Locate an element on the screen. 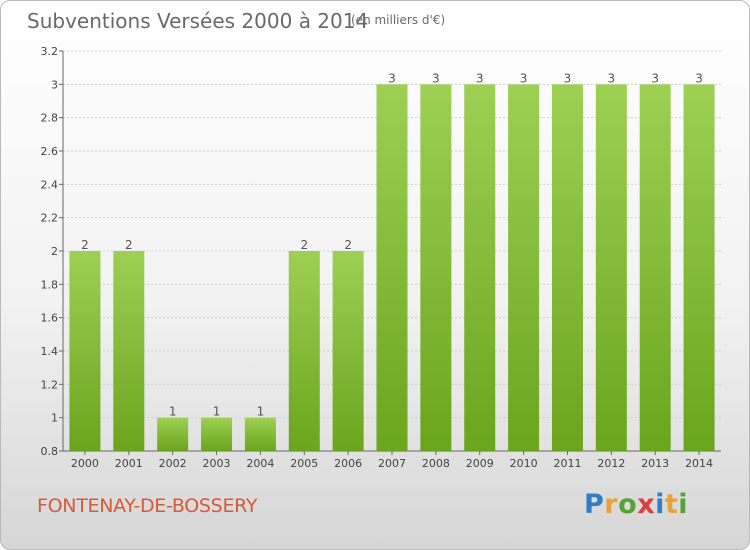 The image size is (750, 550). bar-2014 is located at coordinates (699, 267).